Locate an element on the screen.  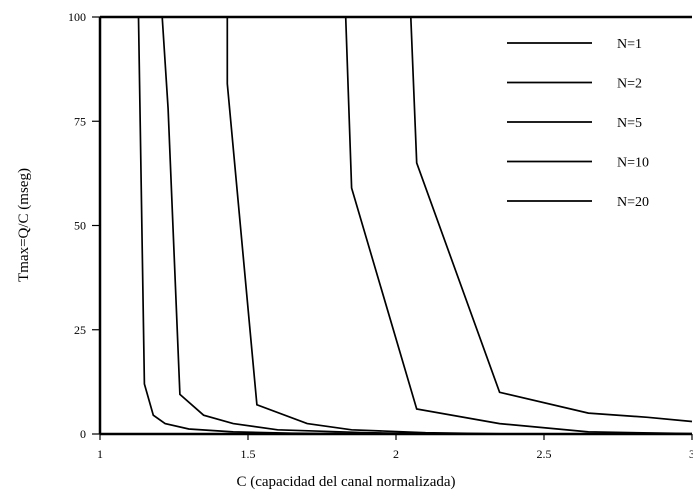
legend-label: N=20 is located at coordinates (633, 202).